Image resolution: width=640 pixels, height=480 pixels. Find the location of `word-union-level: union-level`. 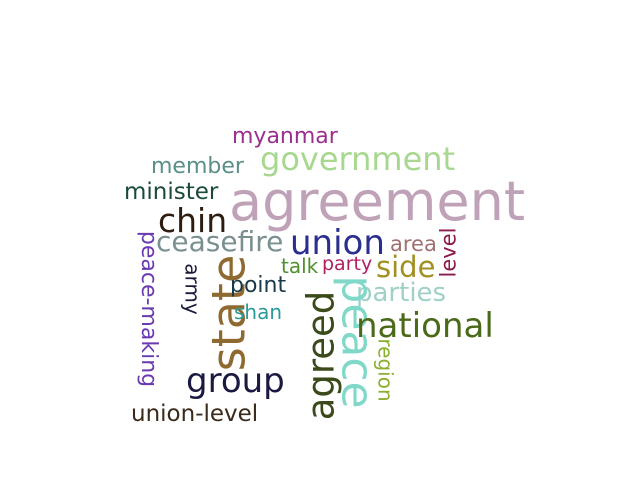

word-union-level: union-level is located at coordinates (195, 414).